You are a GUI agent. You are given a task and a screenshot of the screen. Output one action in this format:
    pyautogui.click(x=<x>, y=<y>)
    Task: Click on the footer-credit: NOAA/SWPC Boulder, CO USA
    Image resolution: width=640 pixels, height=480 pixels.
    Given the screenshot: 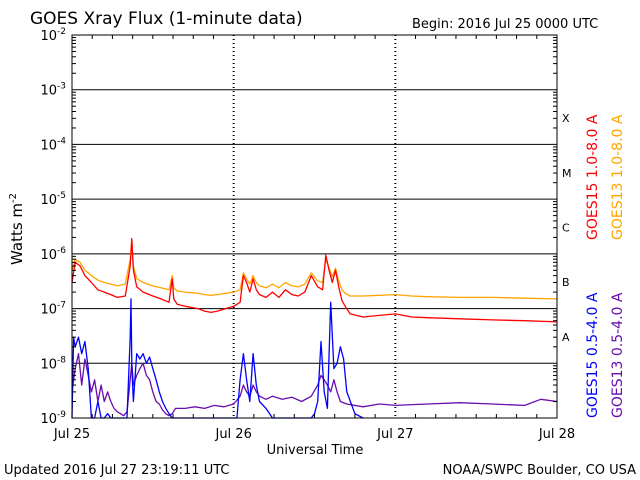 What is the action you would take?
    pyautogui.click(x=539, y=470)
    